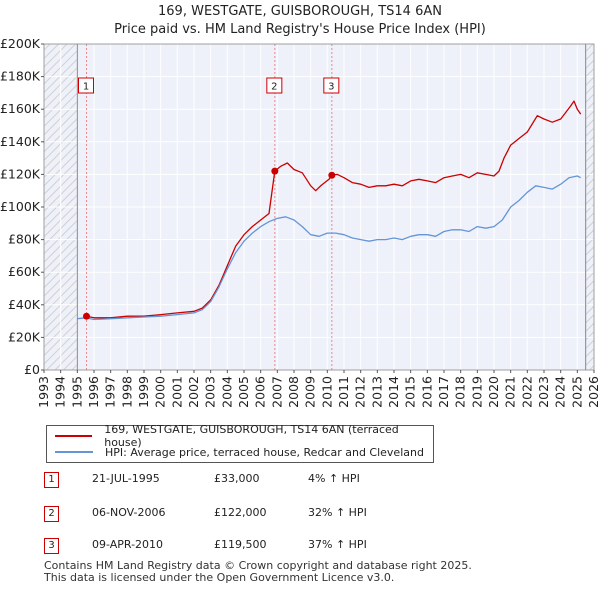 The width and height of the screenshot is (600, 590). I want to click on x-tick-label: 1993, so click(43, 392).